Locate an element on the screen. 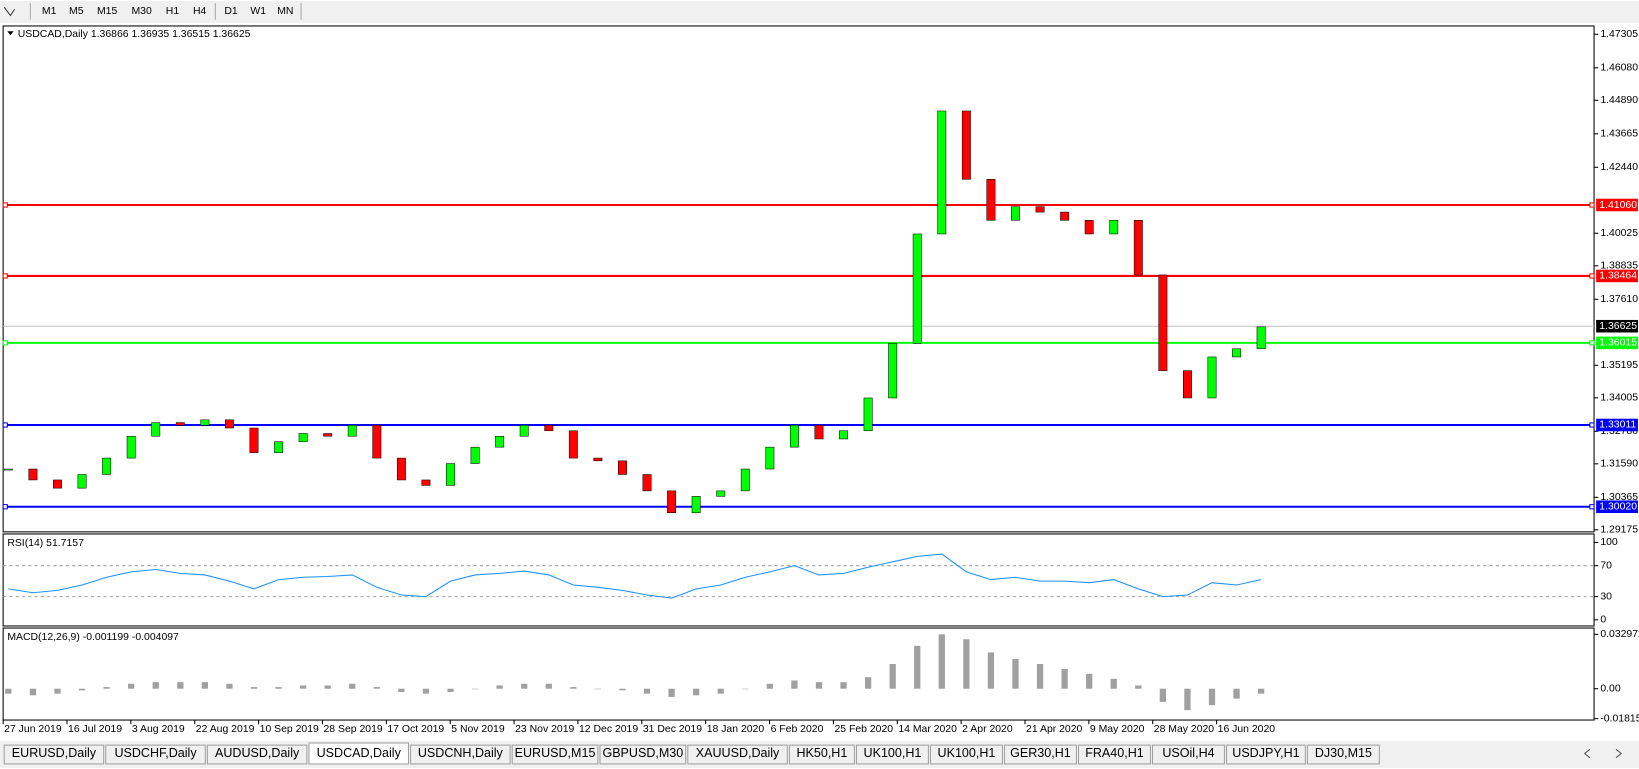 The width and height of the screenshot is (1639, 769). x-tick-label: 21 Apr 2020 is located at coordinates (1054, 729).